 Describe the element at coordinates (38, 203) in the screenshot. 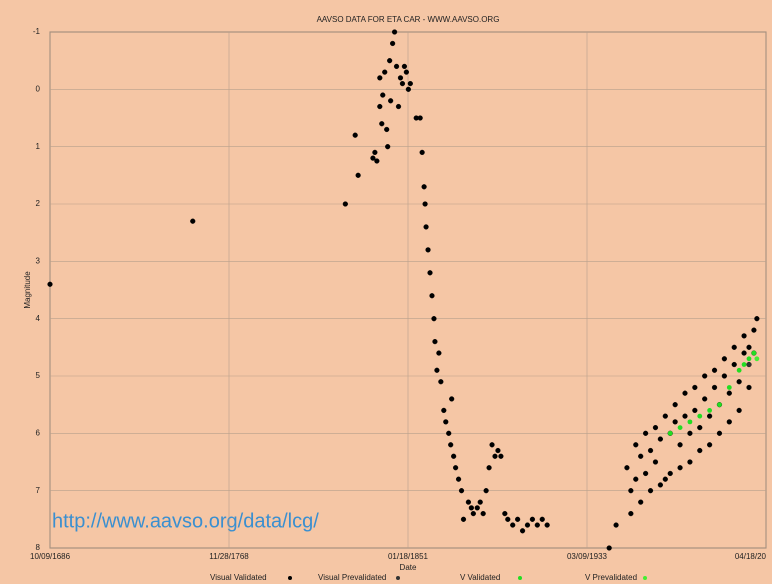

I see `y-tick-label: 2` at that location.